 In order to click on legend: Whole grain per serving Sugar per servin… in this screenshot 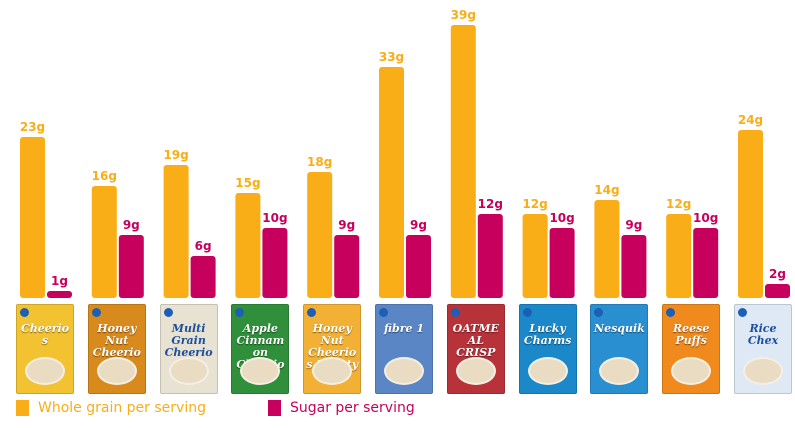, I will do `click(246, 408)`.